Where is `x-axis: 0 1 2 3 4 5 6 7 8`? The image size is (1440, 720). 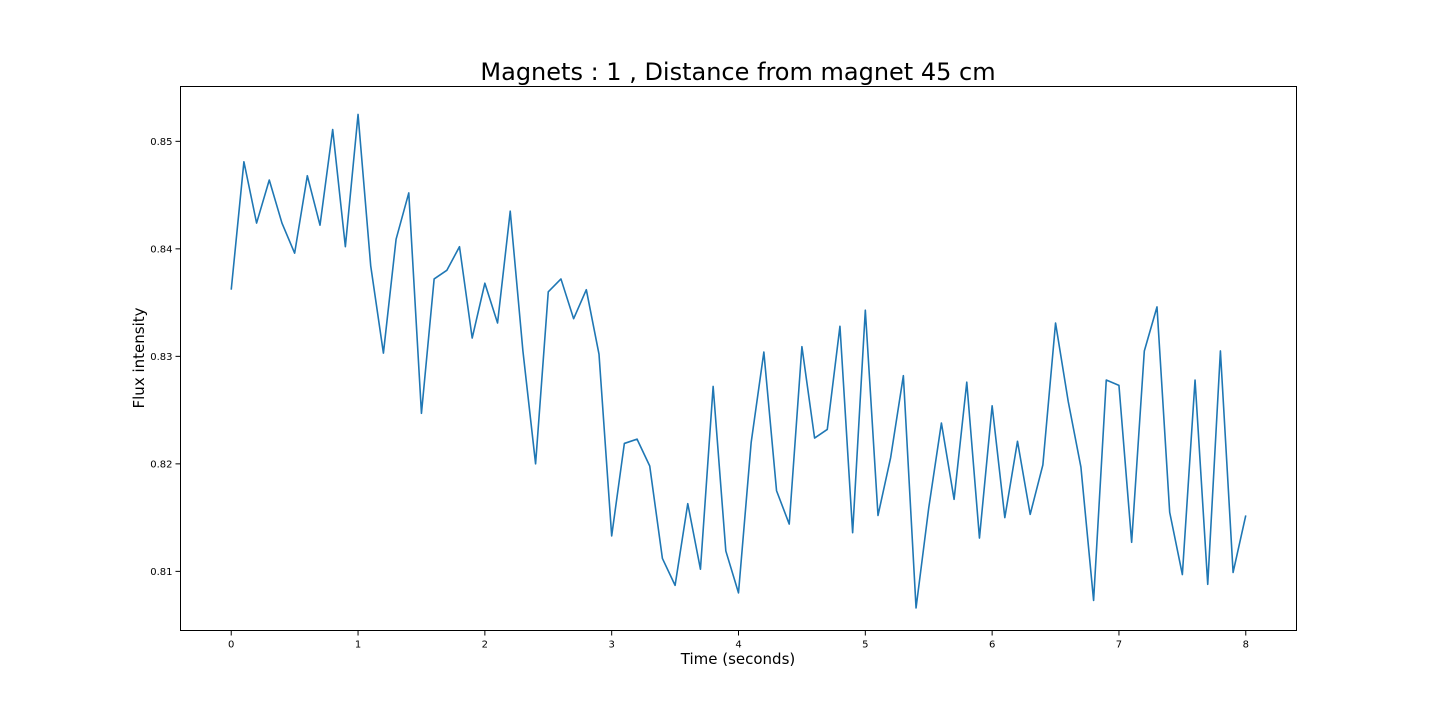 x-axis: 0 1 2 3 4 5 6 7 8 is located at coordinates (738, 640).